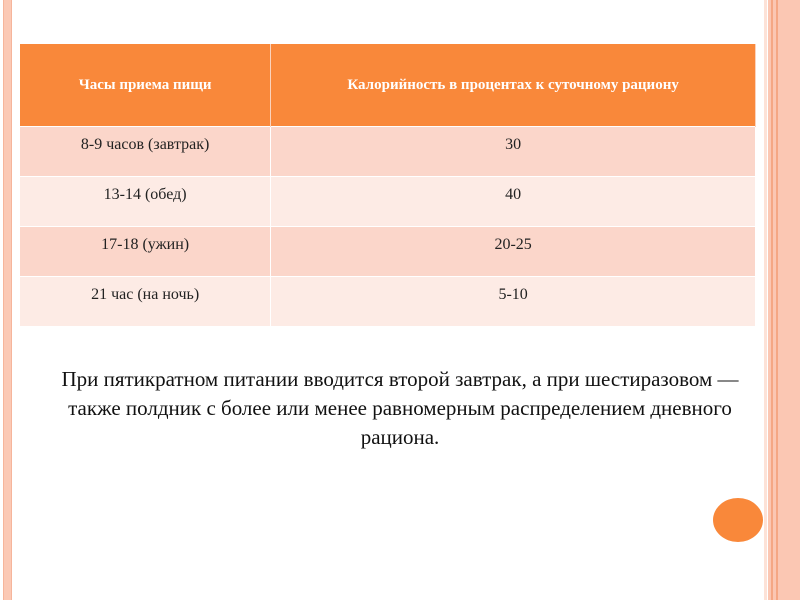  I want to click on cell-time: 13-14 (обед), so click(146, 201).